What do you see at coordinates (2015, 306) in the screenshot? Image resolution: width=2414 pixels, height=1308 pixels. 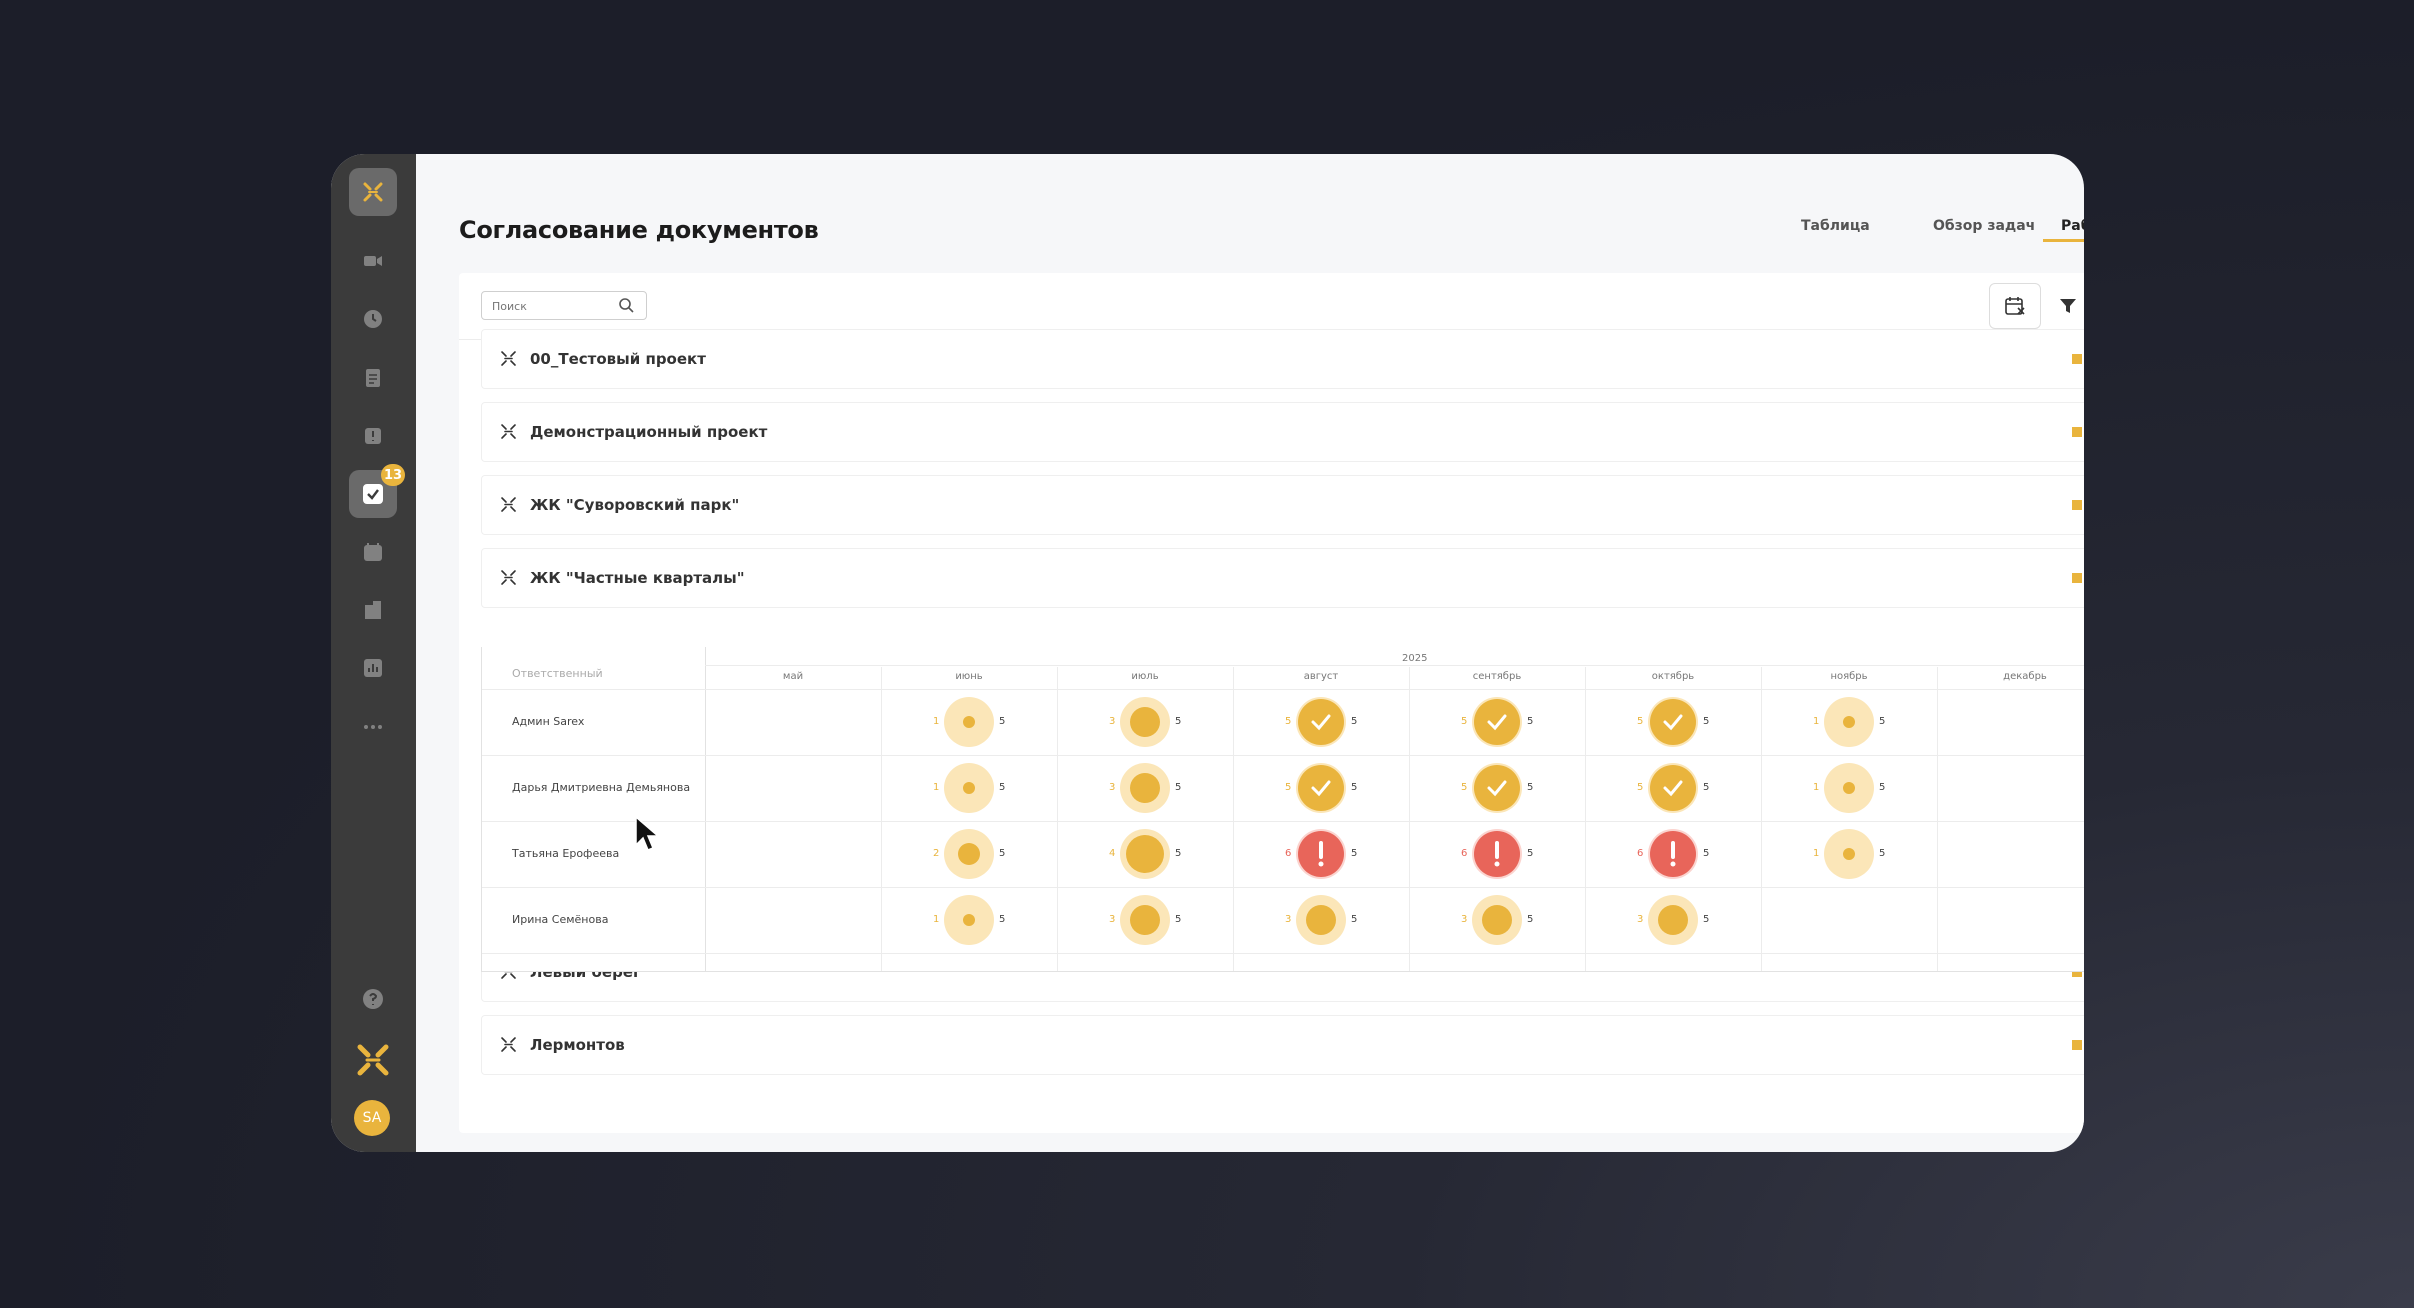 I see `calendar-reset-button` at bounding box center [2015, 306].